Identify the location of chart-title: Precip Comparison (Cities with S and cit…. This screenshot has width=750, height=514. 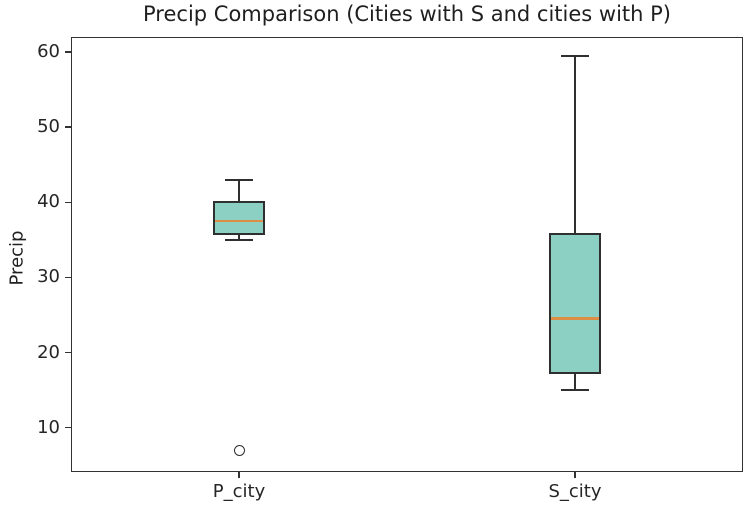
(407, 14).